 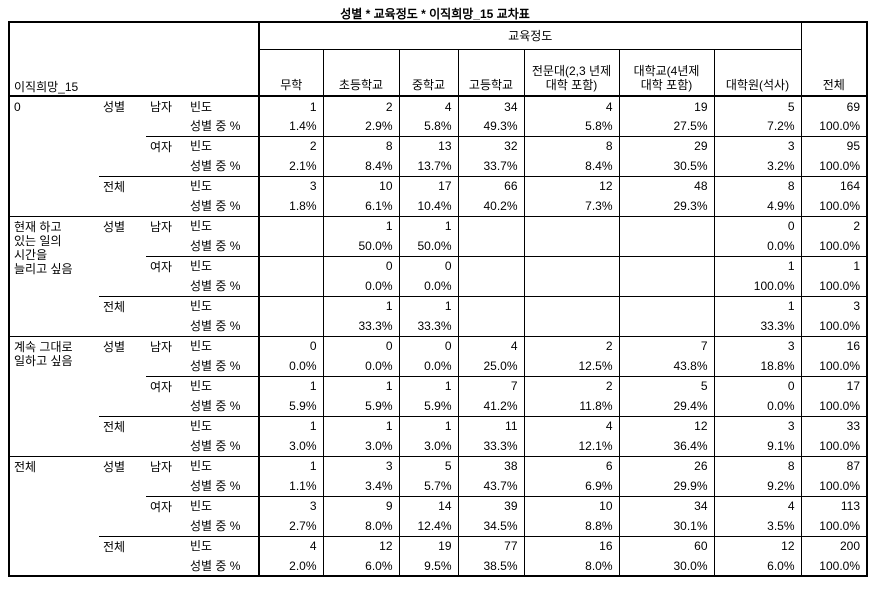 What do you see at coordinates (490, 166) in the screenshot?
I see `pct-cell: 33.7%` at bounding box center [490, 166].